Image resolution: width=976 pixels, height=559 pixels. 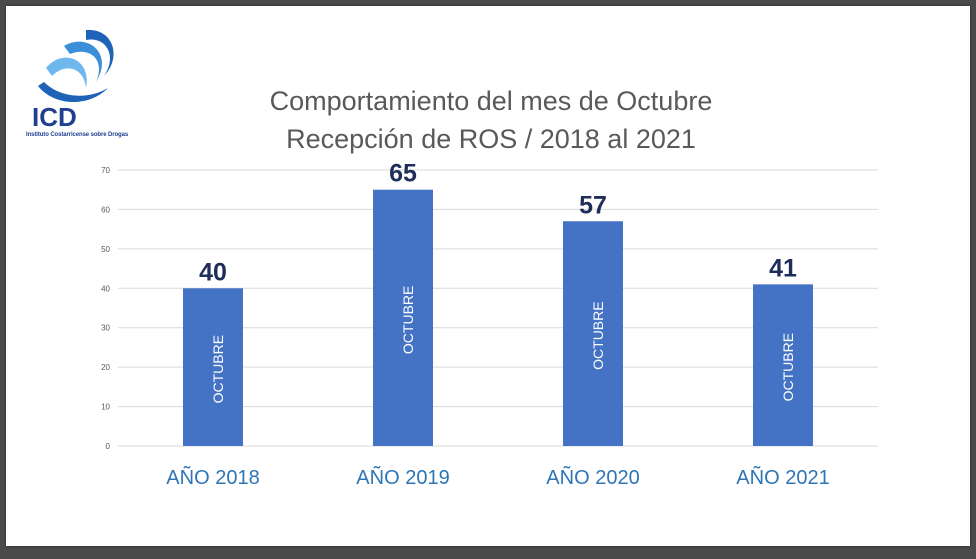 I want to click on icd-logo: ICD Instituto Costarricense sobre Drogas, so click(x=82, y=83).